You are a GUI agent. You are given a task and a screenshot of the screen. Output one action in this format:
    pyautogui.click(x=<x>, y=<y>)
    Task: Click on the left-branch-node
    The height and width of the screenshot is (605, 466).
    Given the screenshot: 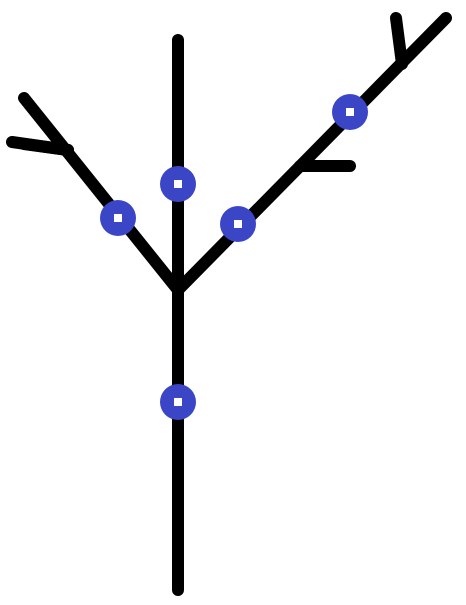 What is the action you would take?
    pyautogui.click(x=118, y=218)
    